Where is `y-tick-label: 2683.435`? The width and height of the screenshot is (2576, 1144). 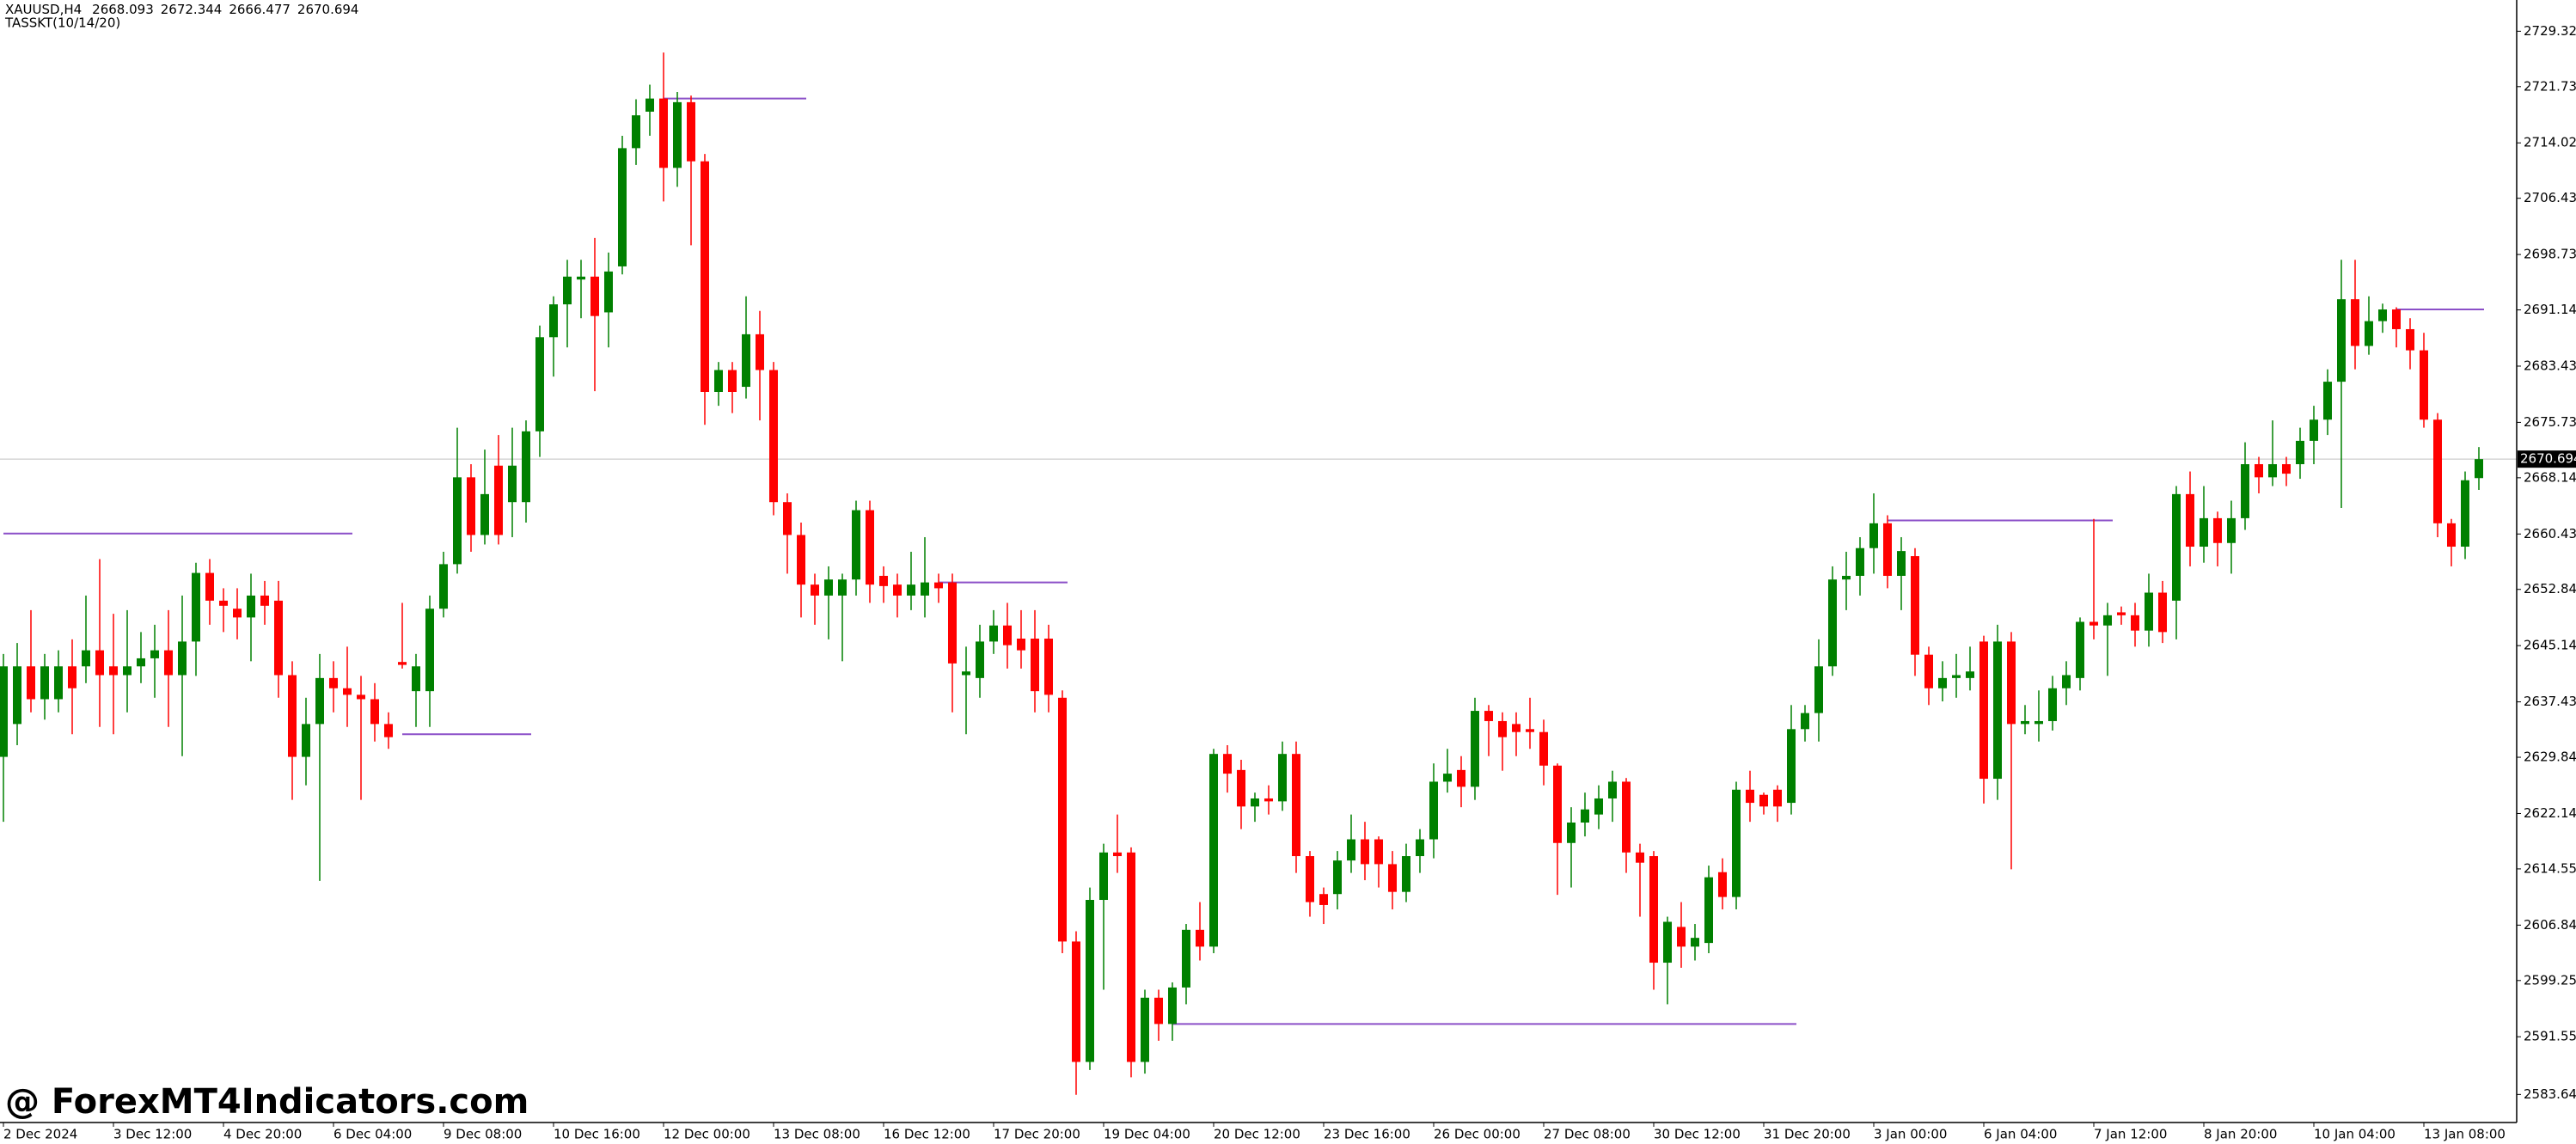 y-tick-label: 2683.435 is located at coordinates (2550, 365).